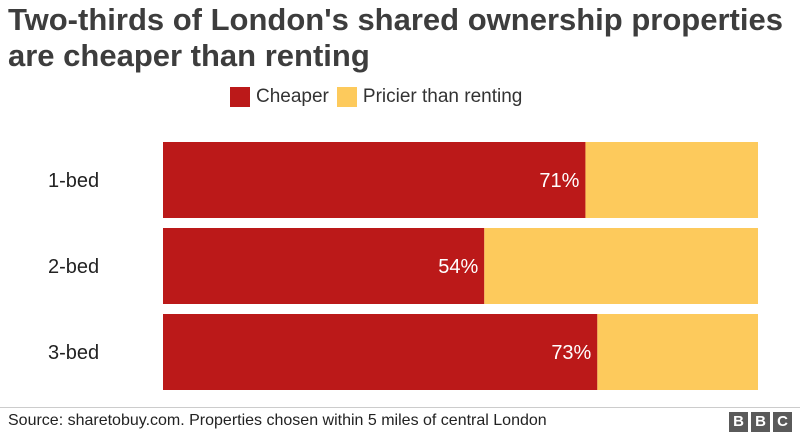 The width and height of the screenshot is (800, 437). I want to click on bbc-logo: B B C, so click(759, 422).